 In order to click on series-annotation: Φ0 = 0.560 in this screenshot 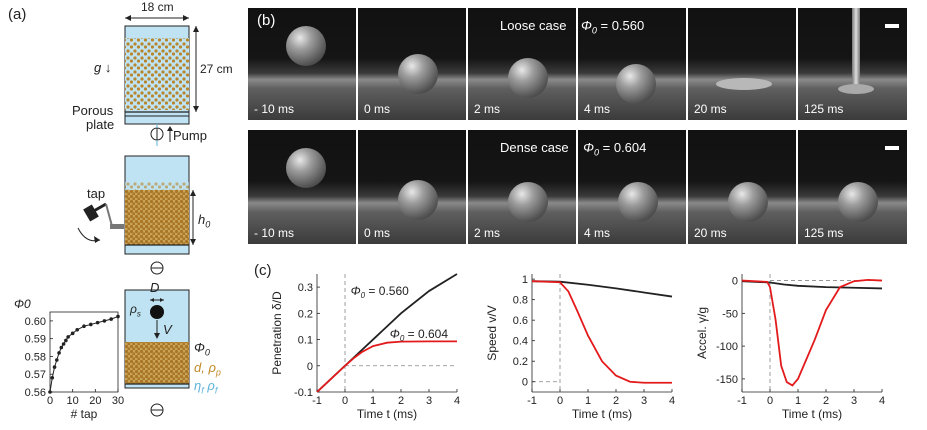, I will do `click(380, 292)`.